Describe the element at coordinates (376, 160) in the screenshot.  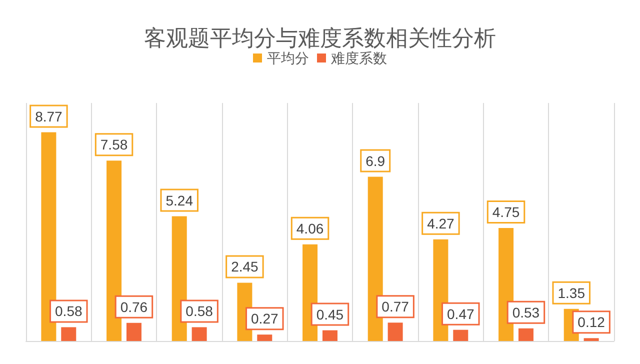
I see `data-label: 6.9` at that location.